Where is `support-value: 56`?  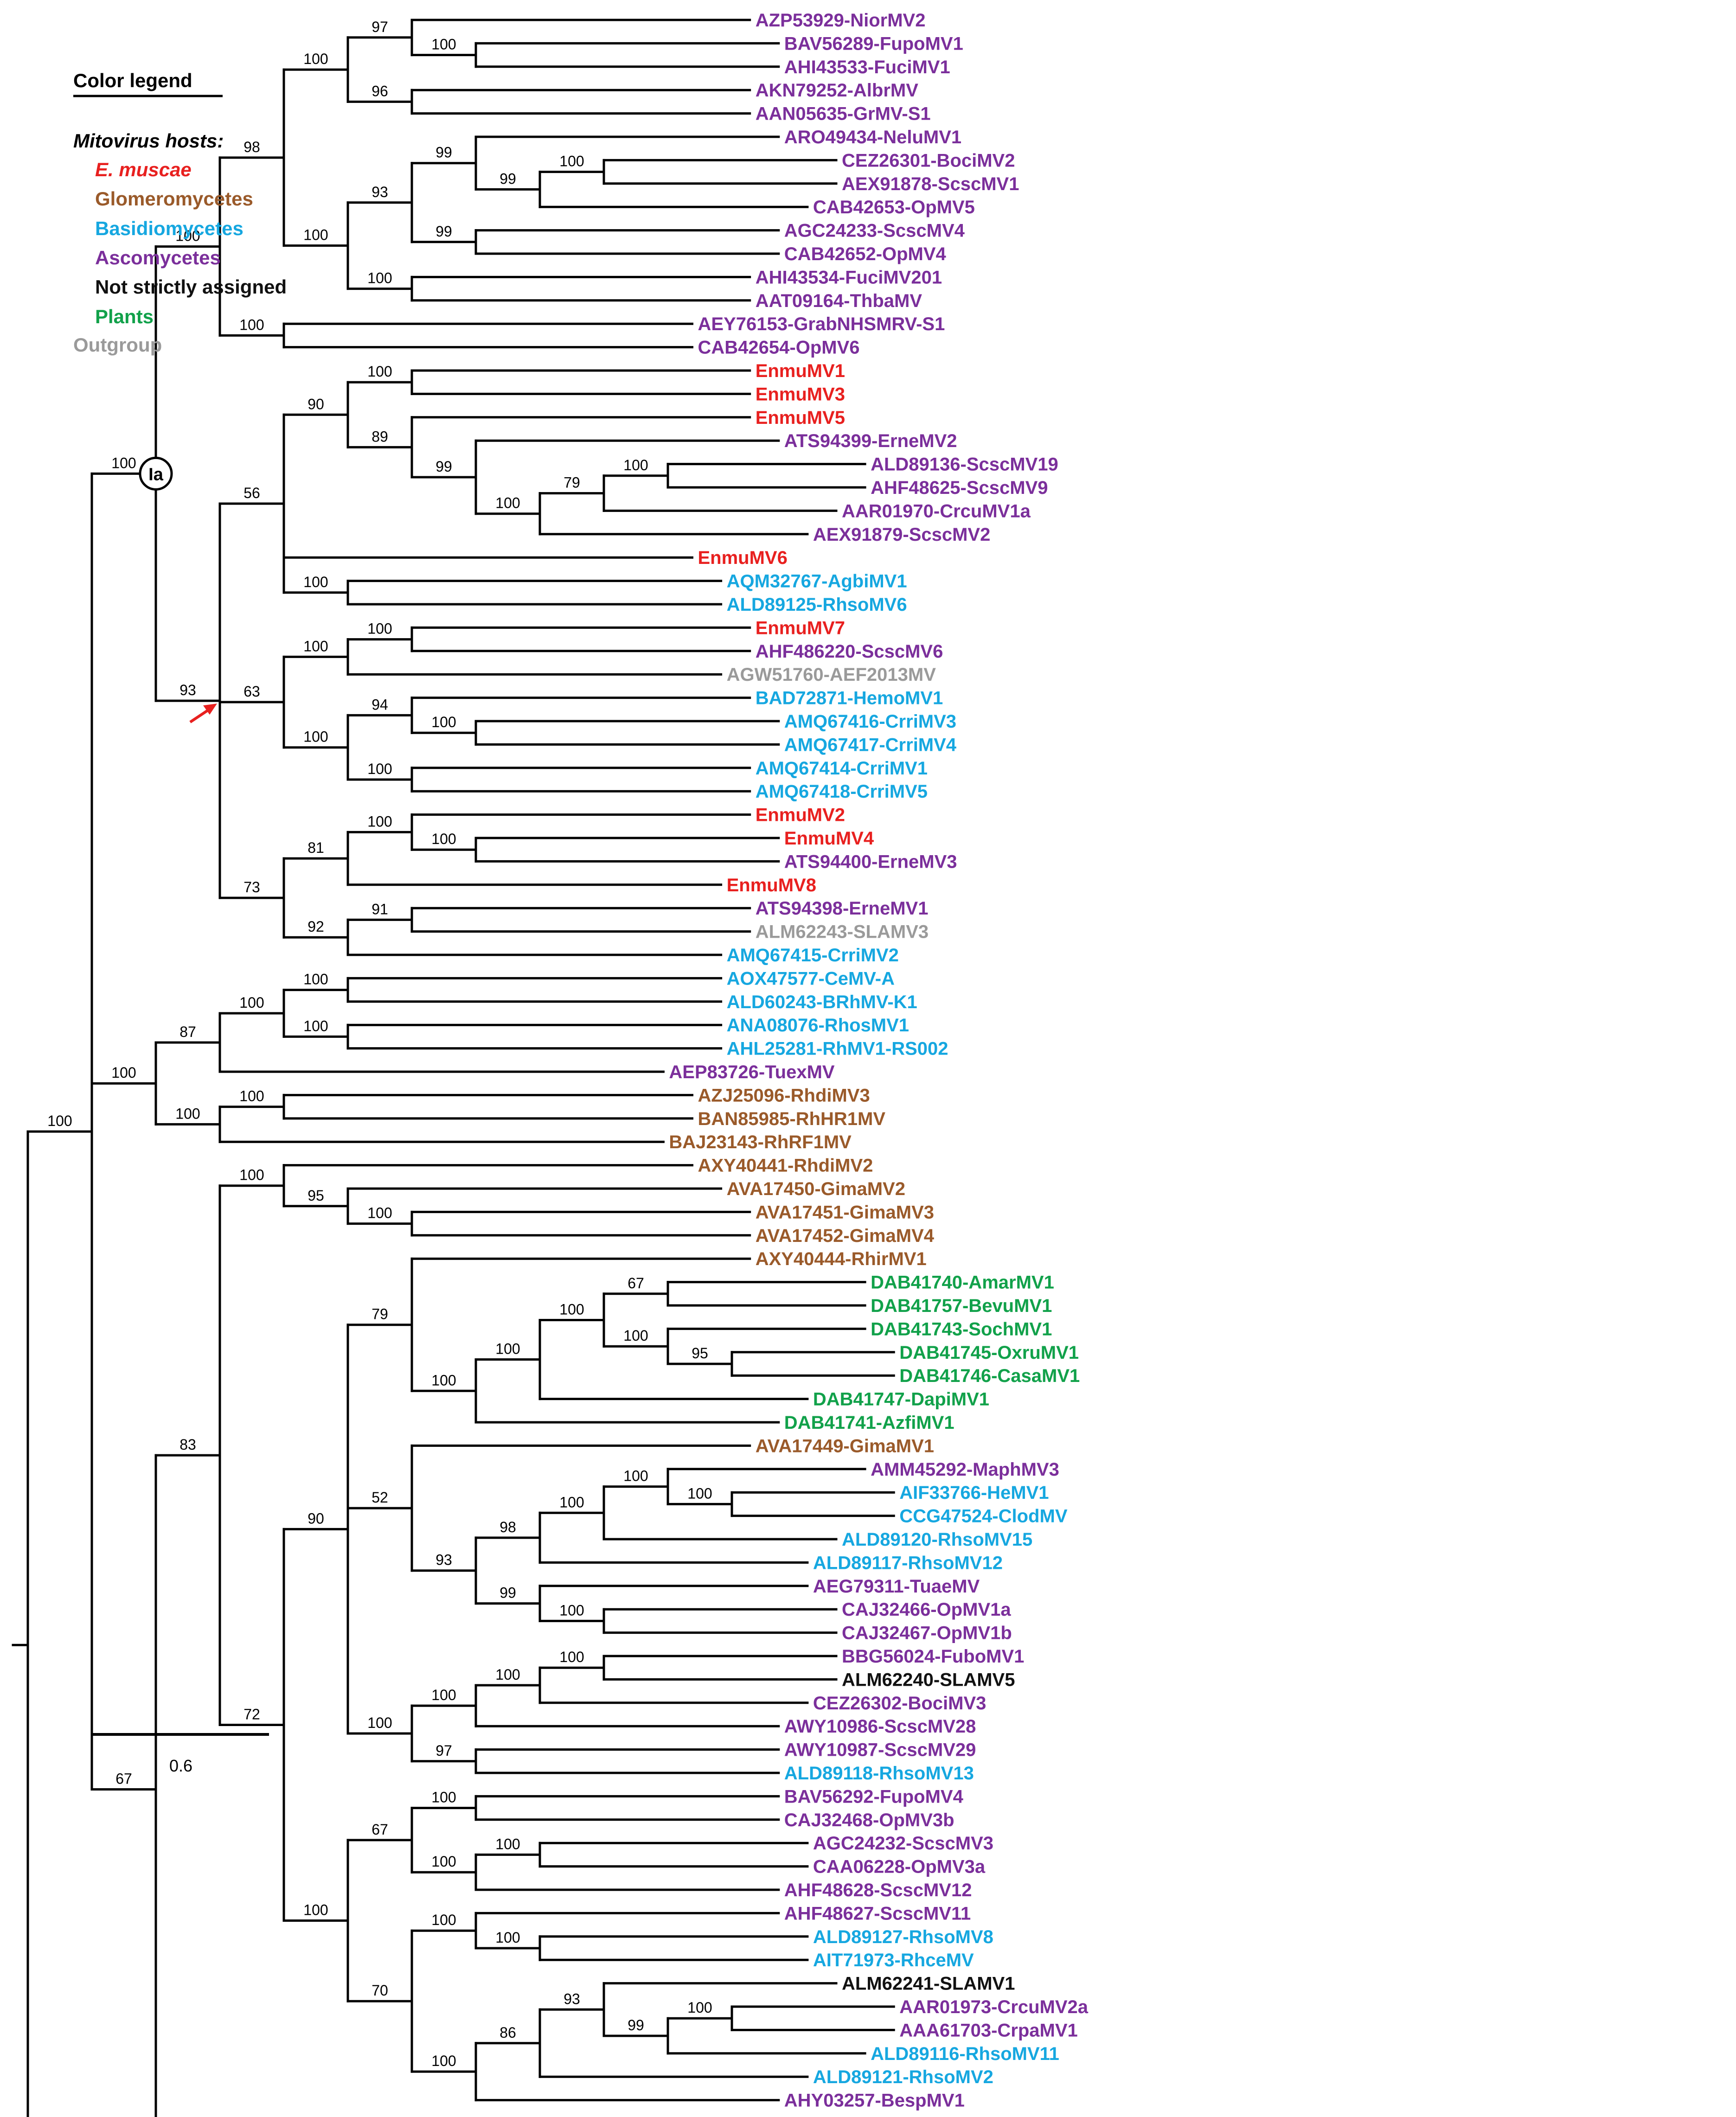 support-value: 56 is located at coordinates (251, 493).